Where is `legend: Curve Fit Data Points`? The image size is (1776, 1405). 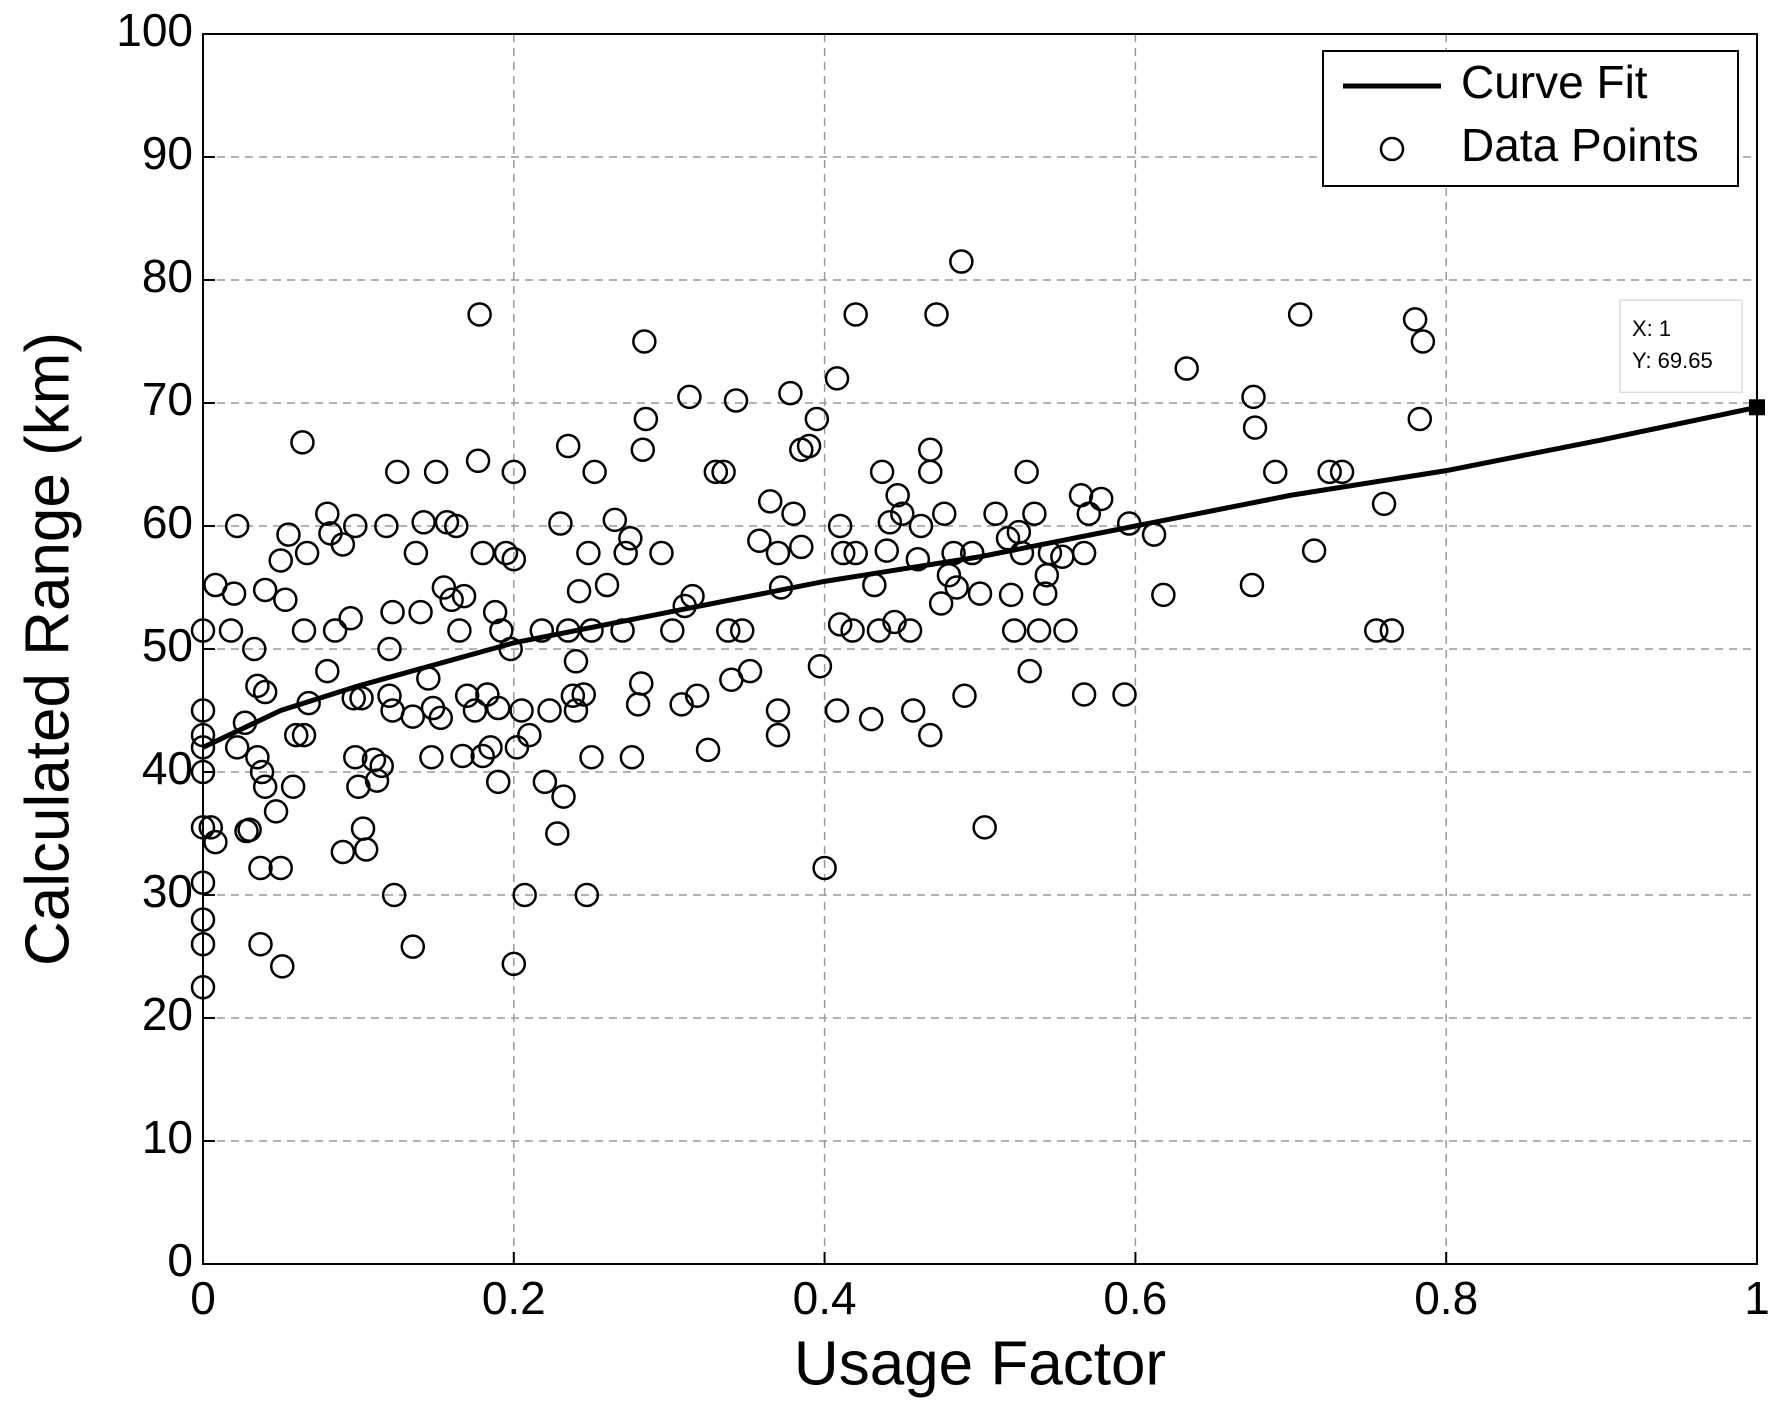 legend: Curve Fit Data Points is located at coordinates (1530, 118).